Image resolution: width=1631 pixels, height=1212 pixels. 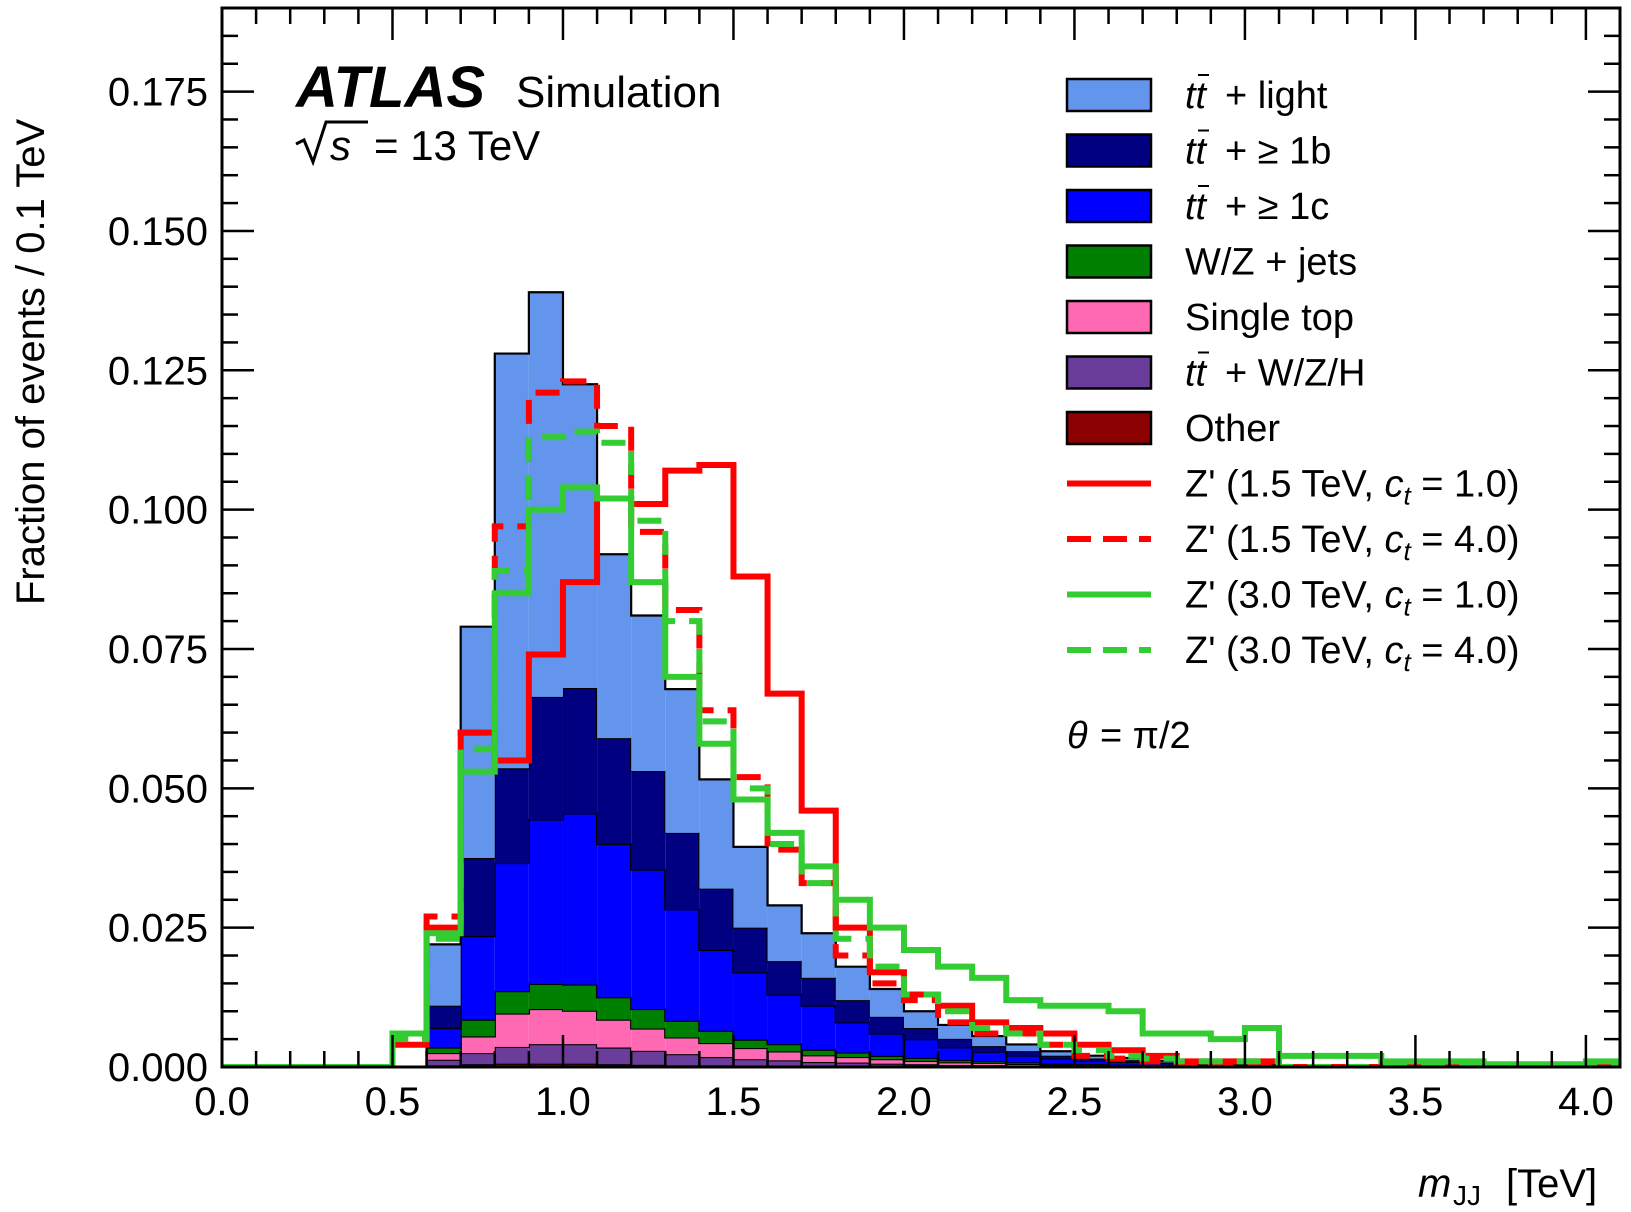 I want to click on x-axis-unit: [TeV], so click(x=1551, y=1184).